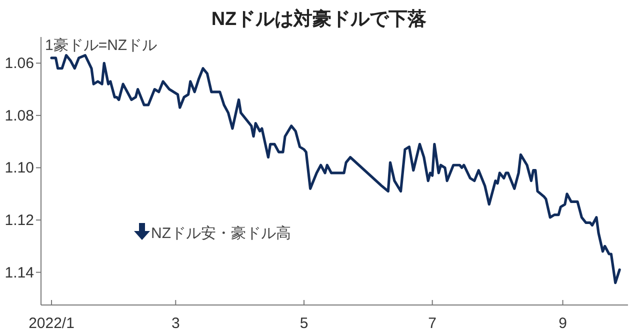 The image size is (638, 336). What do you see at coordinates (19, 221) in the screenshot?
I see `y-tick-label: 1.12` at bounding box center [19, 221].